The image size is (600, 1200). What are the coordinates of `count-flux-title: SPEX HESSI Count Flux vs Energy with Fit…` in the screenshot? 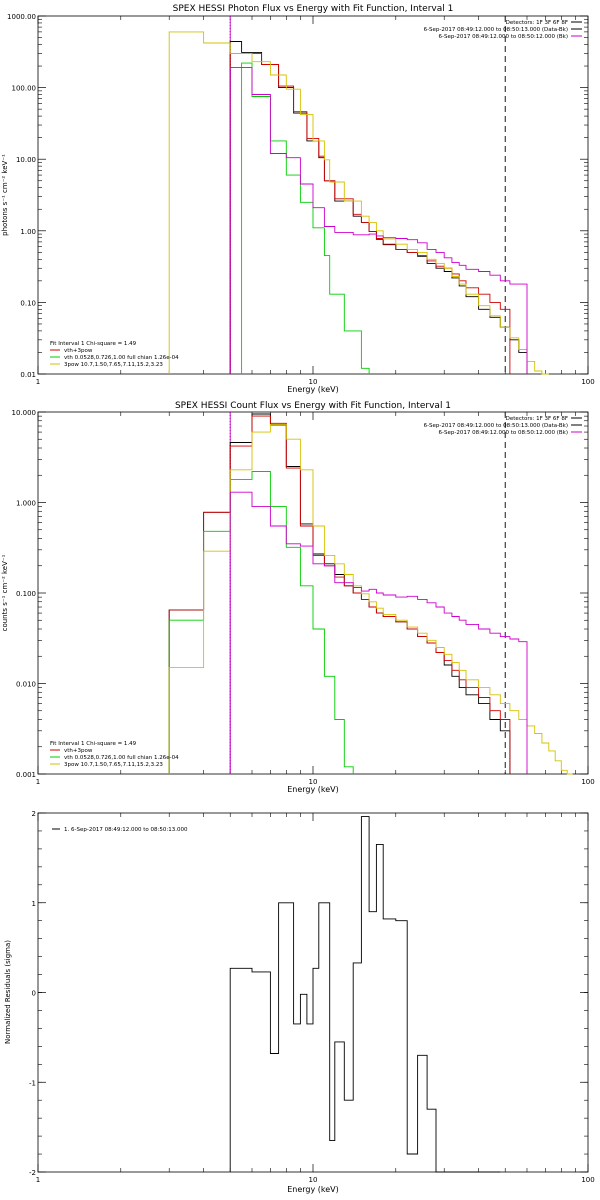 It's located at (313, 406).